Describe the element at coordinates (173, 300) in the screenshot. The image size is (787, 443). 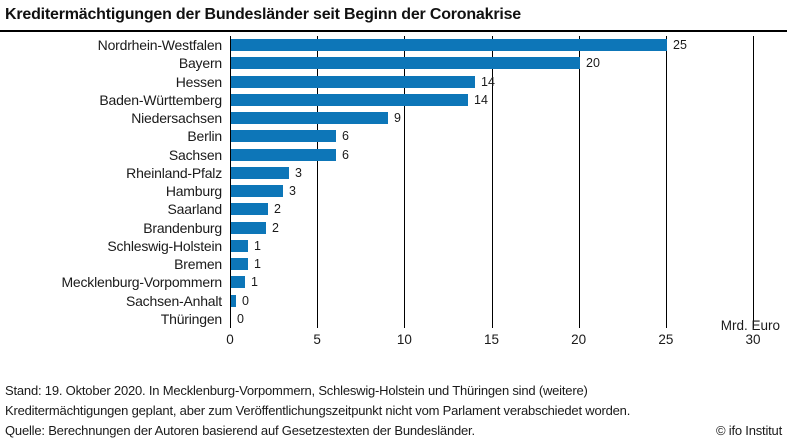
I see `category-label: Sachsen-Anhalt` at that location.